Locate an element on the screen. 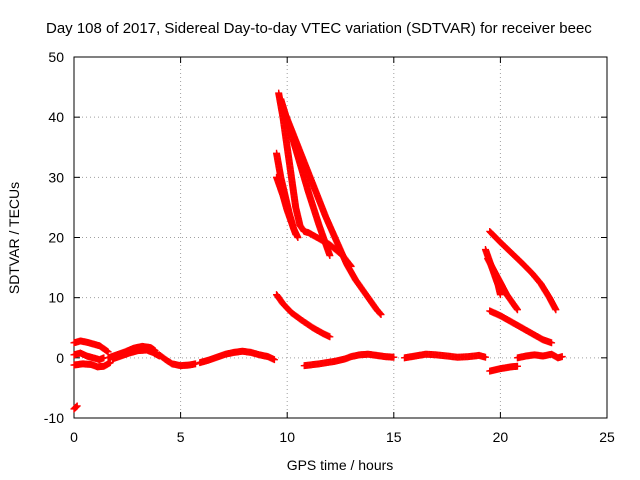 The width and height of the screenshot is (640, 480). x-axis-label: GPS time / hours is located at coordinates (340, 465).